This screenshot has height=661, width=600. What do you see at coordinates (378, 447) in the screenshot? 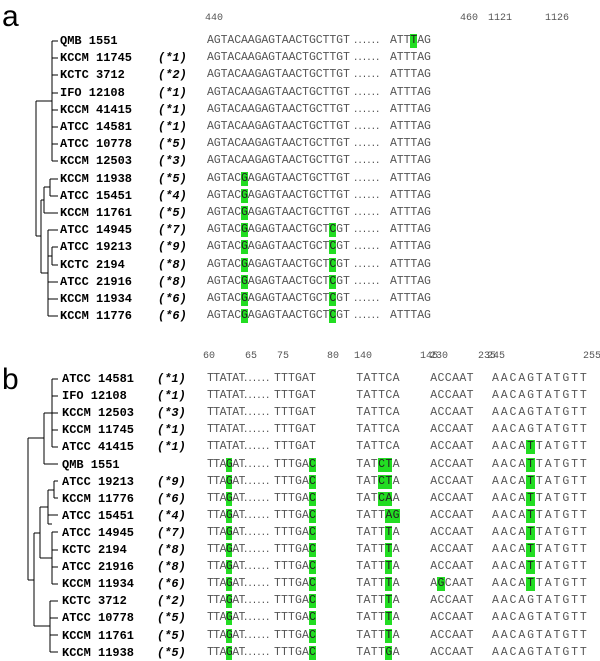
I see `sequence: TATTCA` at bounding box center [378, 447].